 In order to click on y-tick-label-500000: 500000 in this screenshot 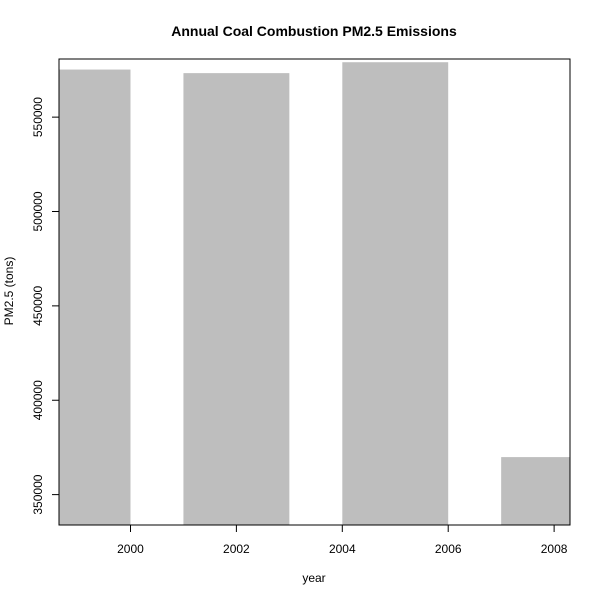, I will do `click(38, 211)`.